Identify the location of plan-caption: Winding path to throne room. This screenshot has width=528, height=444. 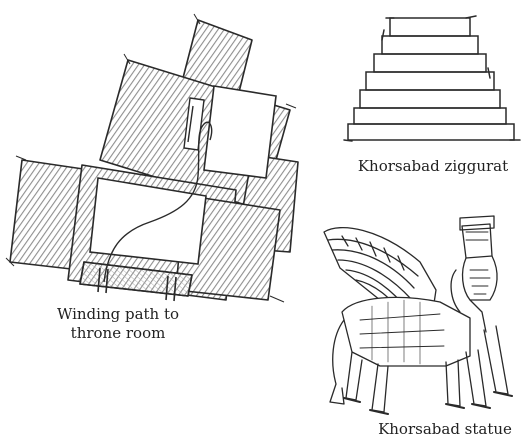
(118, 324).